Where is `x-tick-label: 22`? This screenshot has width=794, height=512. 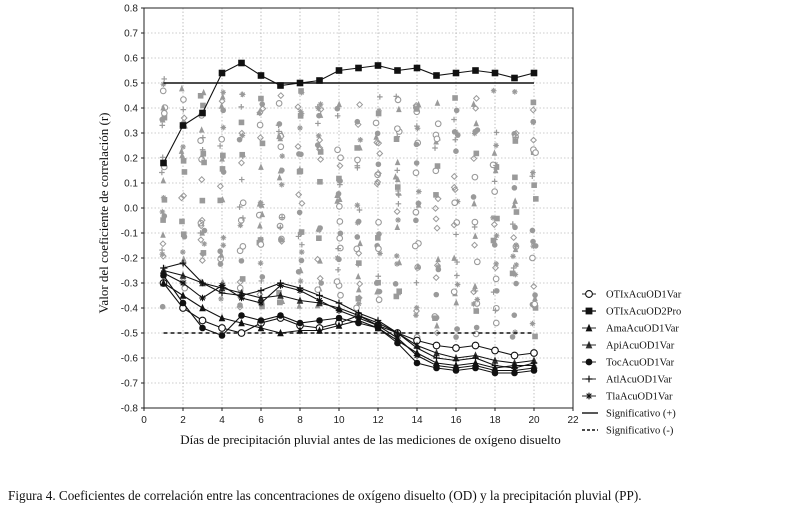 x-tick-label: 22 is located at coordinates (573, 420).